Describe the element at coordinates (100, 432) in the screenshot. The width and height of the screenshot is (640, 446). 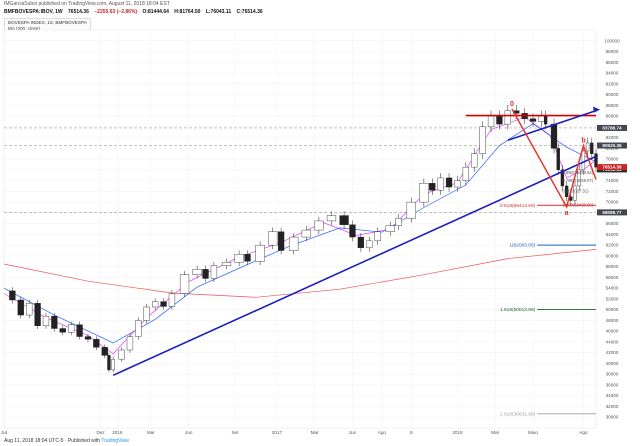
I see `x-tick-label: Dez` at that location.